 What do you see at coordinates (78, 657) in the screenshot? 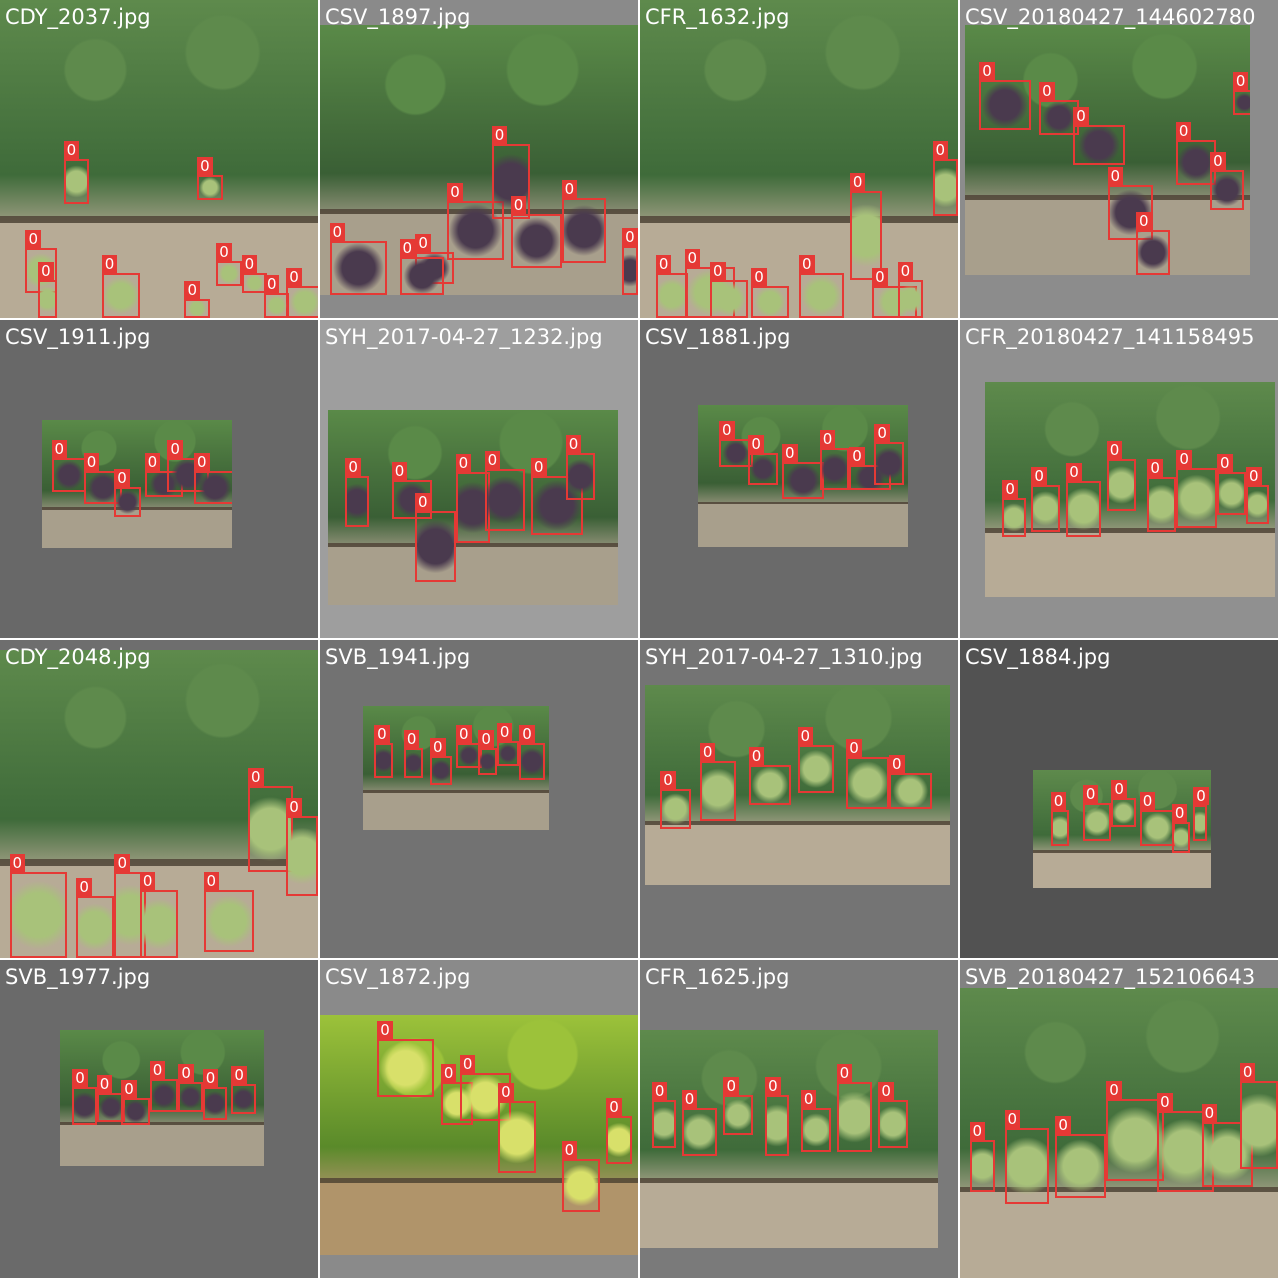
I see `image-filename: CDY_2048.jpg` at bounding box center [78, 657].